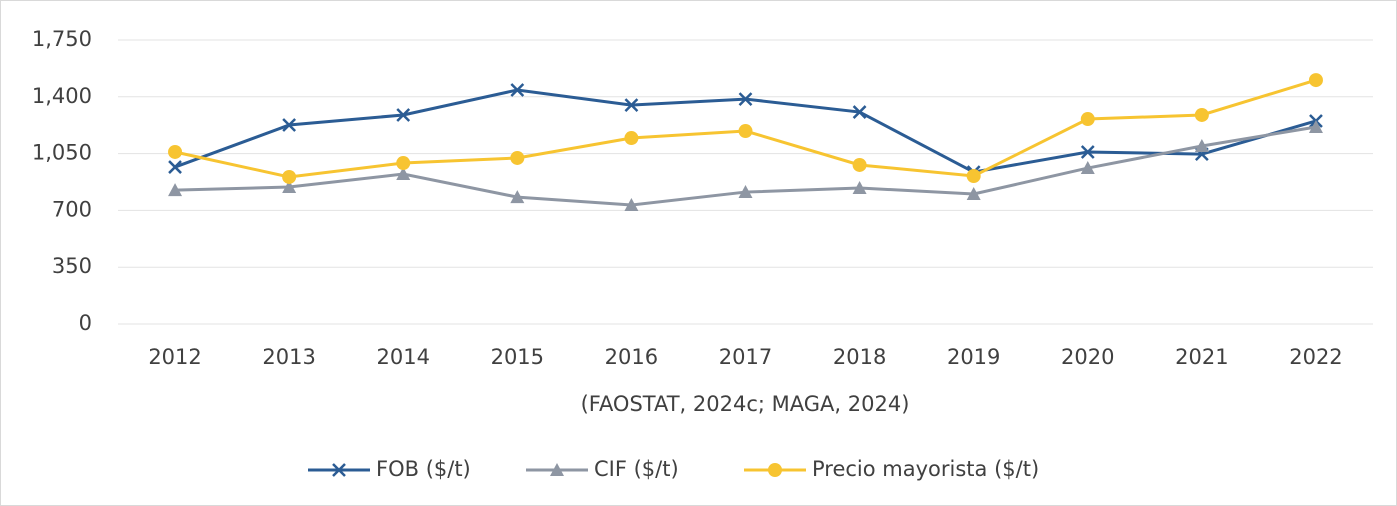 The height and width of the screenshot is (506, 1397). What do you see at coordinates (72, 209) in the screenshot?
I see `y-tick-label: 700` at bounding box center [72, 209].